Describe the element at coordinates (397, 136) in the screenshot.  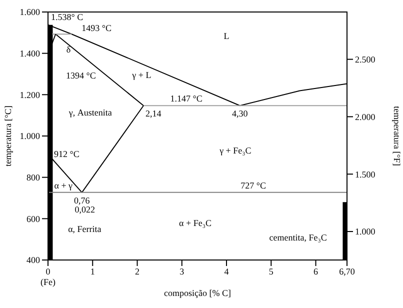
I see `y2-axis-title: temperatura [°F]` at that location.